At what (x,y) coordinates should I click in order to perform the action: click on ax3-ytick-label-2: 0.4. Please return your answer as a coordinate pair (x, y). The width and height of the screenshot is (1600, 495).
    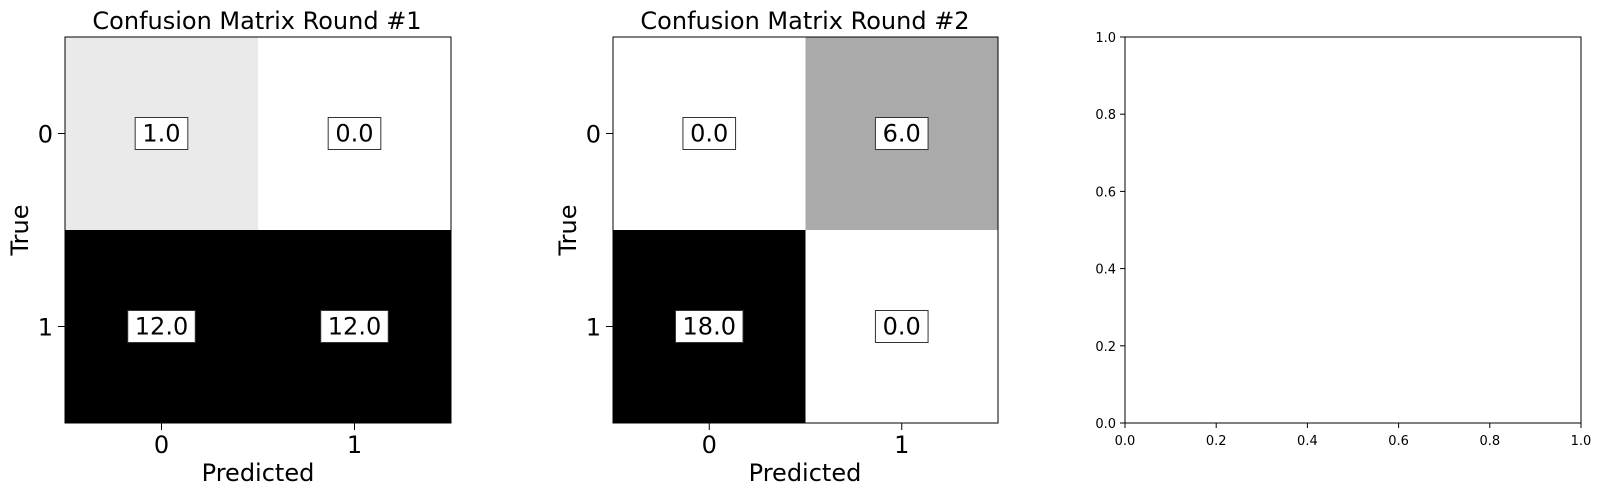
    Looking at the image, I should click on (1105, 270).